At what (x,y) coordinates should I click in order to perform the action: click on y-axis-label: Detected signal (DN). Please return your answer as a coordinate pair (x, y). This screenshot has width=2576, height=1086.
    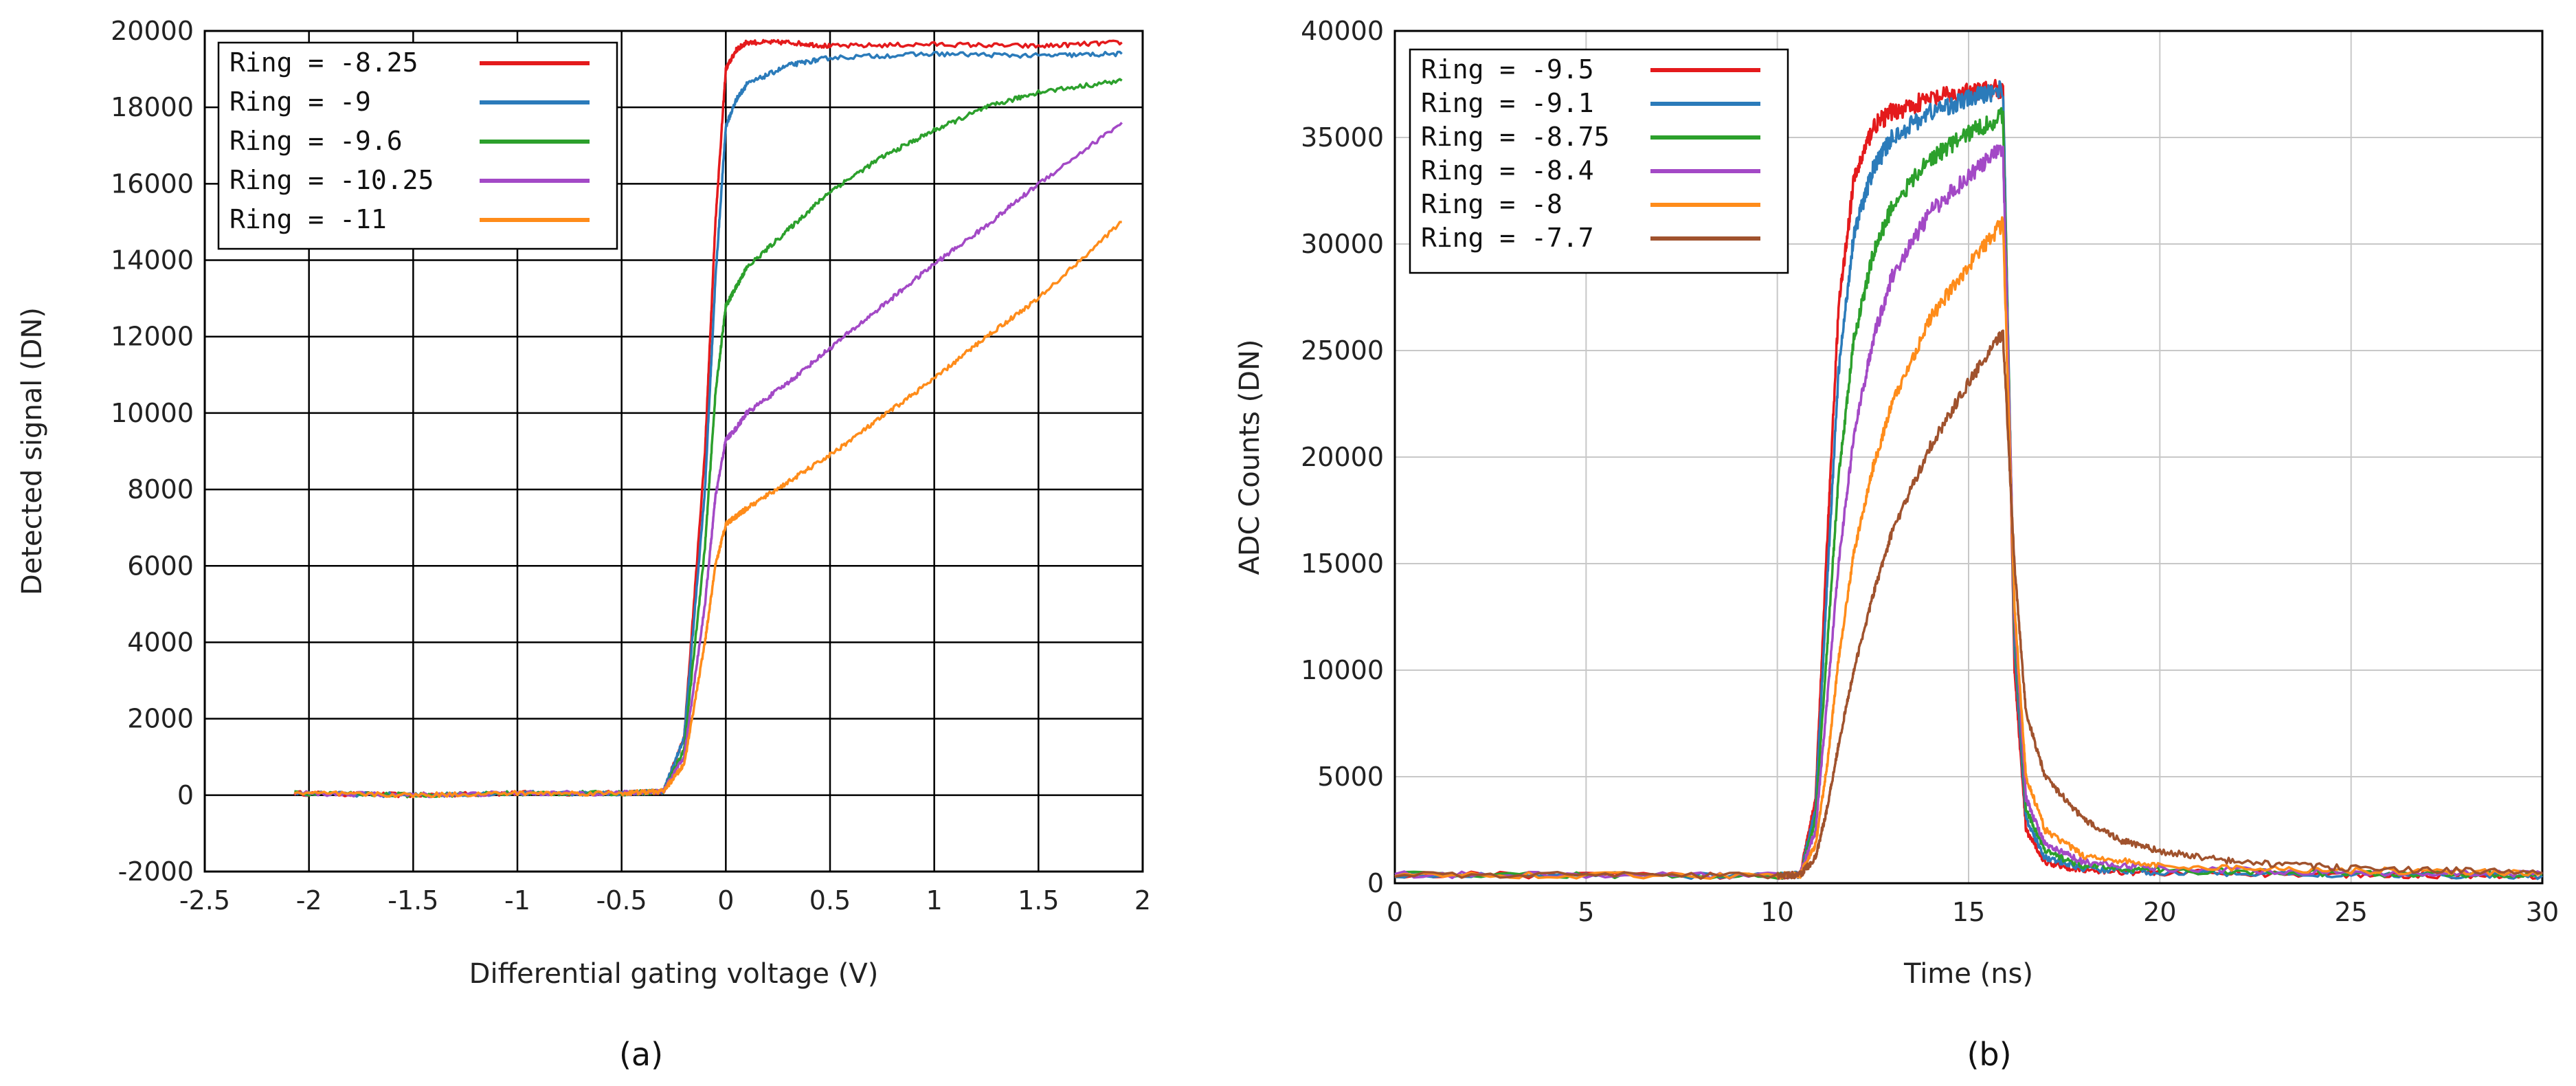
    Looking at the image, I should click on (32, 451).